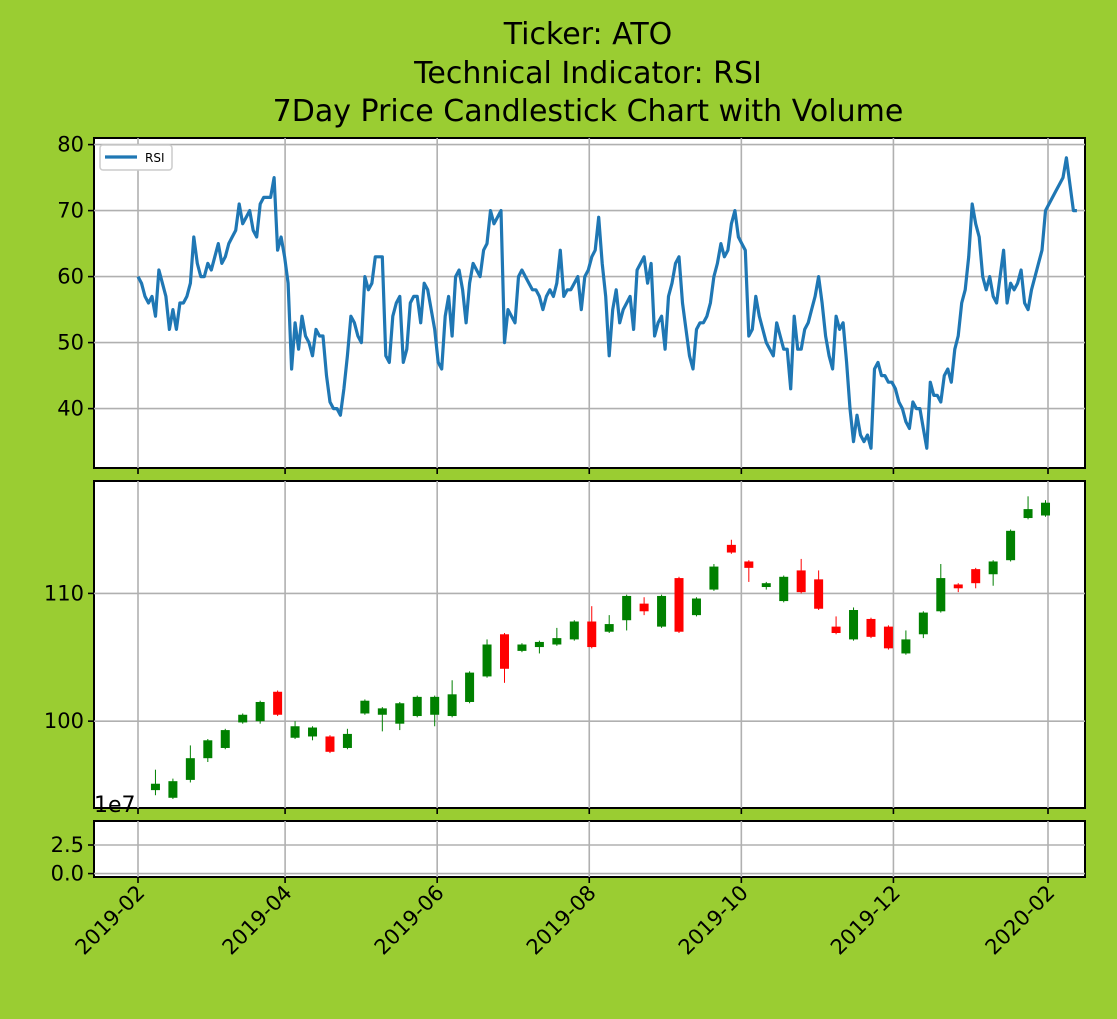 Image resolution: width=1117 pixels, height=1019 pixels. Describe the element at coordinates (70, 343) in the screenshot. I see `y-tick-label: 50` at that location.